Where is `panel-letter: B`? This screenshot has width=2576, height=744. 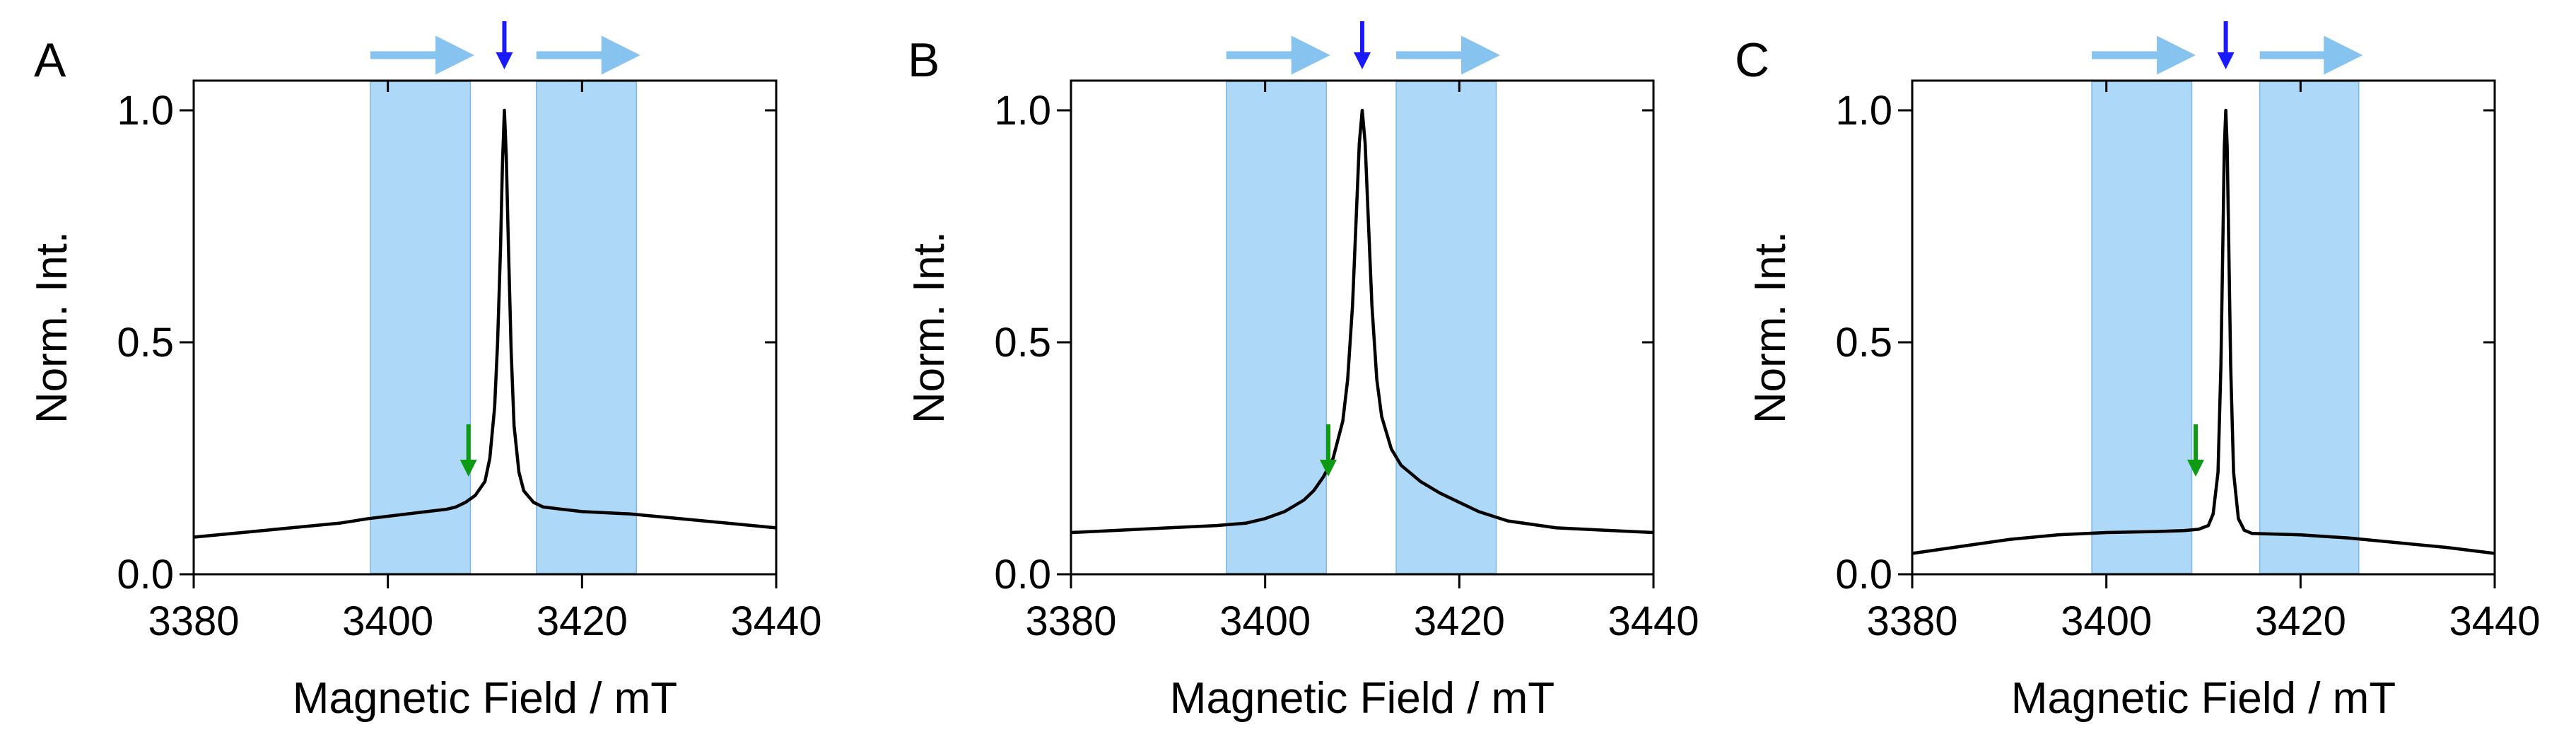
panel-letter: B is located at coordinates (924, 60).